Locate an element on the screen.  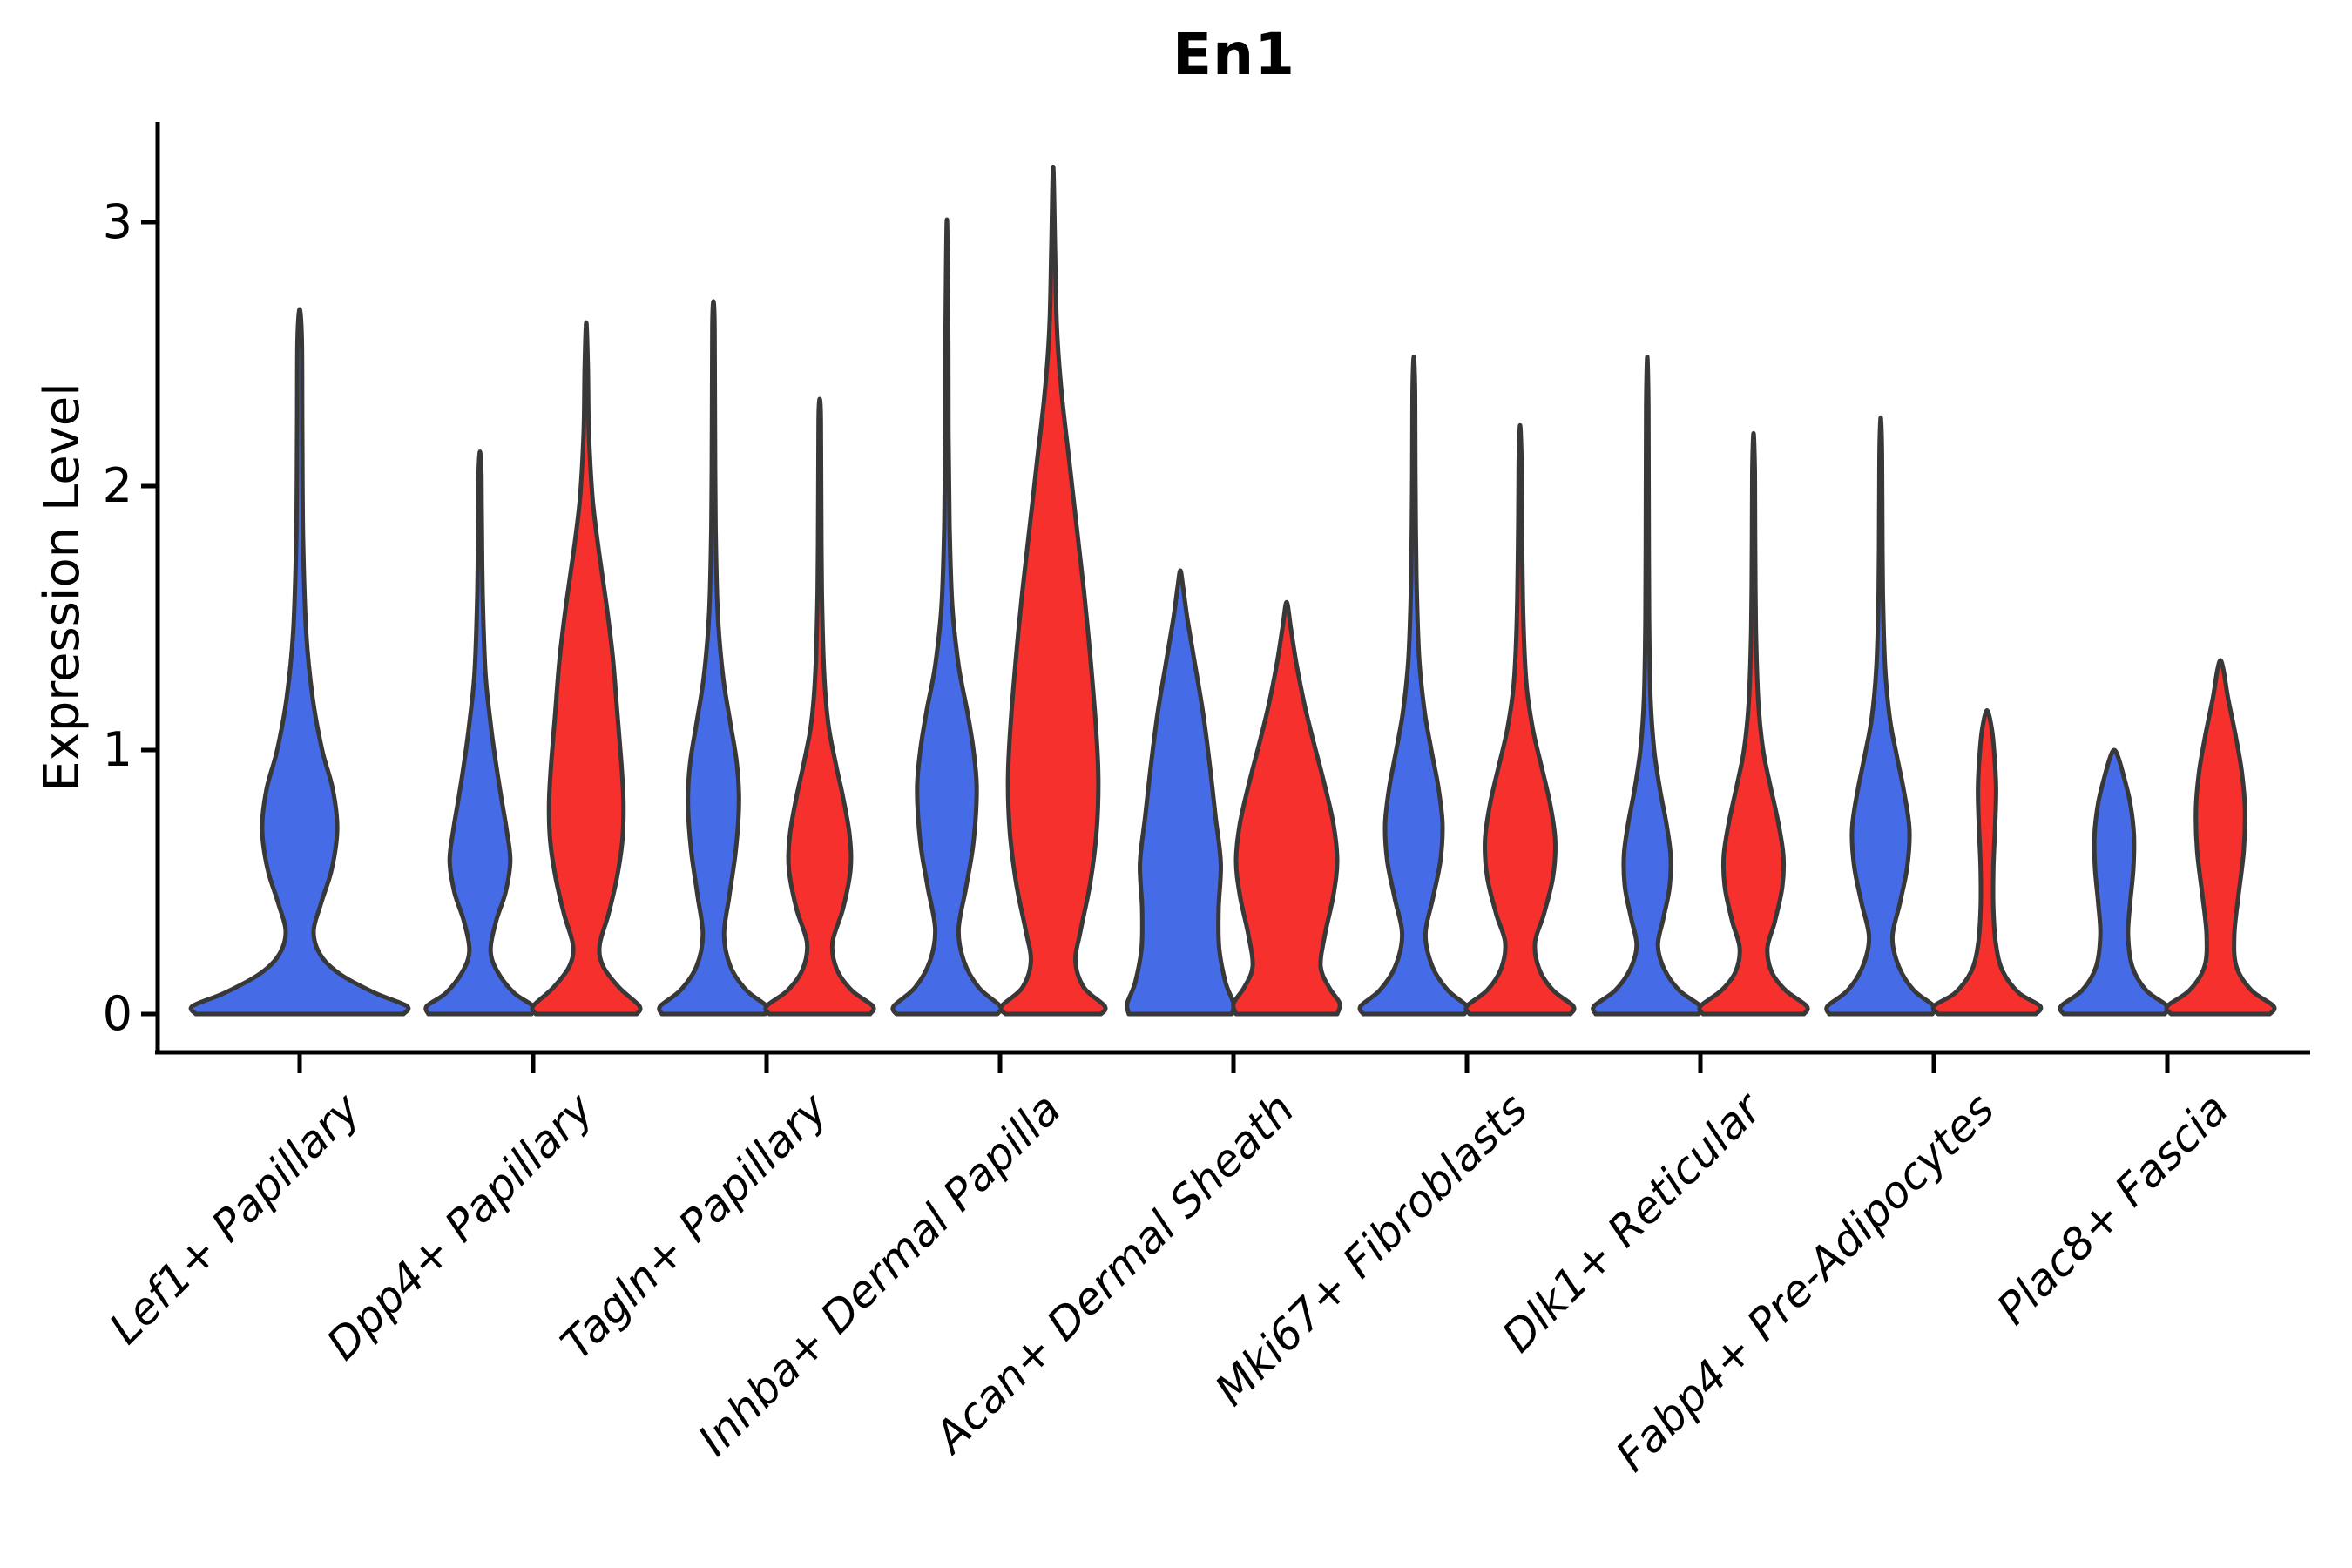
chart-title: En1 is located at coordinates (1234, 54).